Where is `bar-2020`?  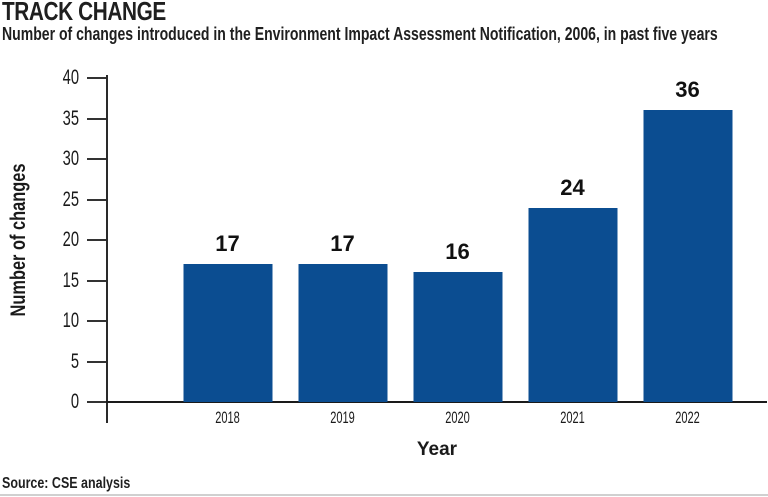
bar-2020 is located at coordinates (457, 337).